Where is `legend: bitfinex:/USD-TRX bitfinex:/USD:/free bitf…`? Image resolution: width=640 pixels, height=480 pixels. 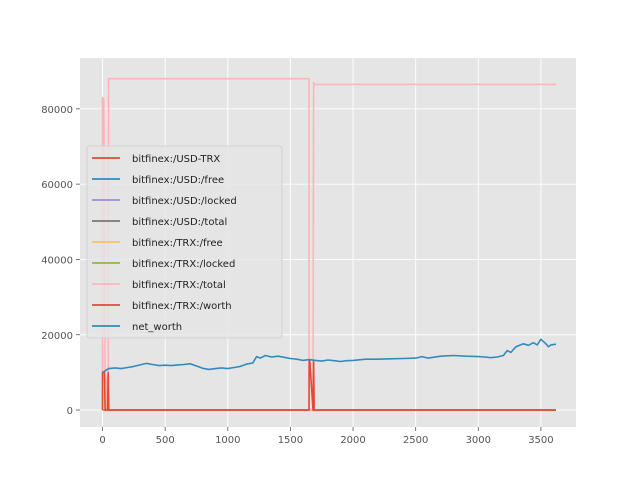 legend: bitfinex:/USD-TRX bitfinex:/USD:/free bitf… is located at coordinates (184, 242).